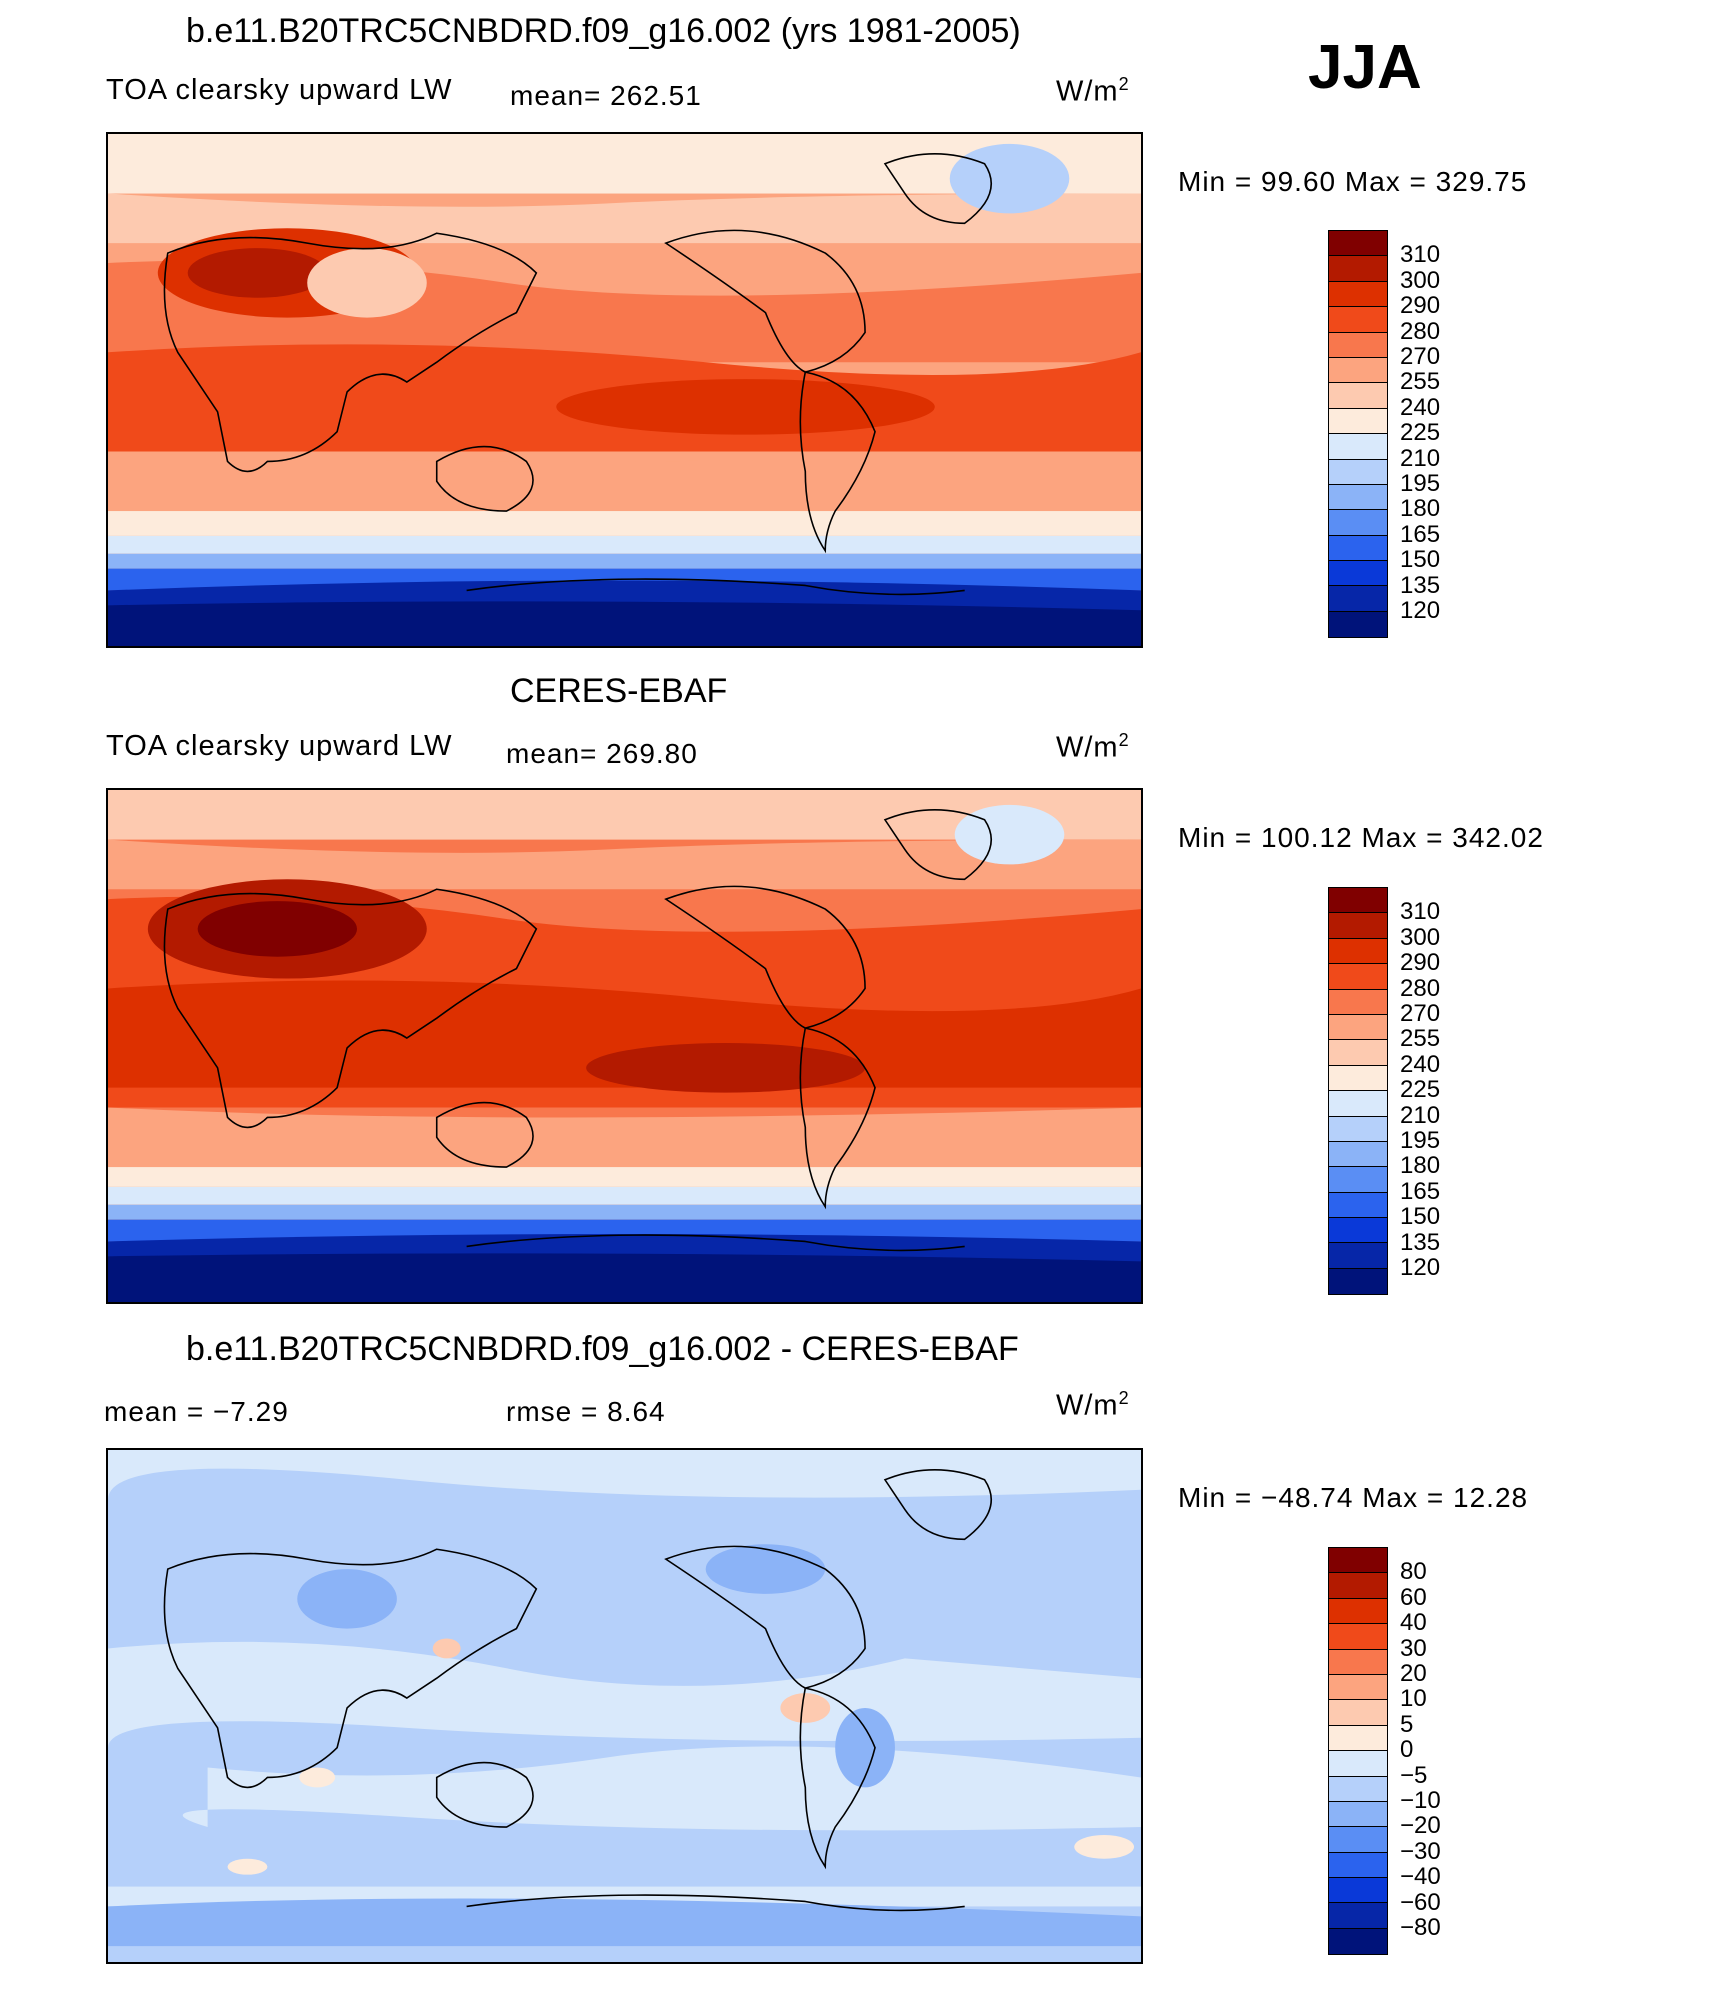 The image size is (1710, 1991). Describe the element at coordinates (1407, 1724) in the screenshot. I see `colorbar-tick-label: 5` at that location.